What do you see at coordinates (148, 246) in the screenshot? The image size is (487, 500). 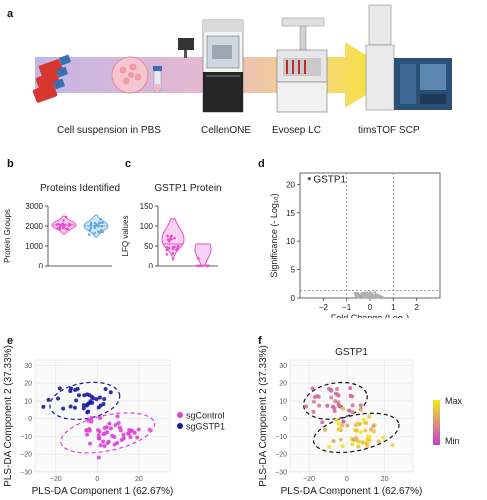 I see `y-tick-label: 50` at bounding box center [148, 246].